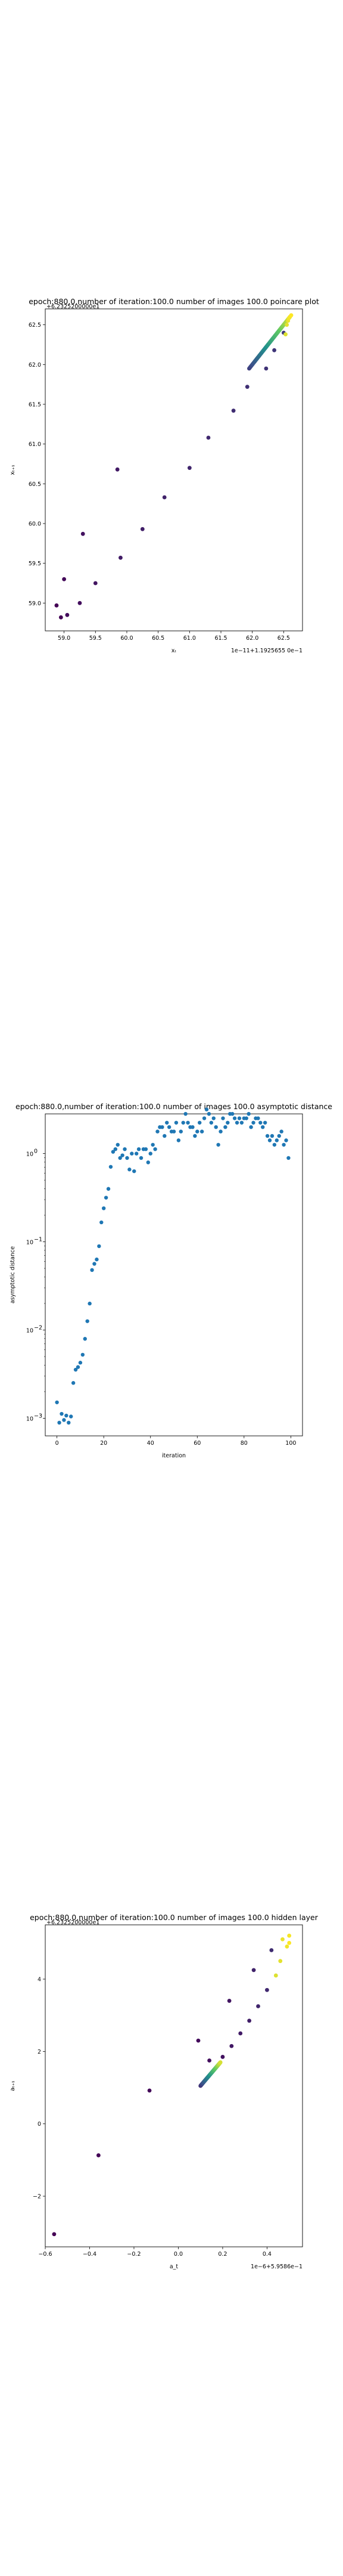 Image resolution: width=343 pixels, height=2576 pixels. Describe the element at coordinates (40, 2125) in the screenshot. I see `y-tick-label: 0` at that location.